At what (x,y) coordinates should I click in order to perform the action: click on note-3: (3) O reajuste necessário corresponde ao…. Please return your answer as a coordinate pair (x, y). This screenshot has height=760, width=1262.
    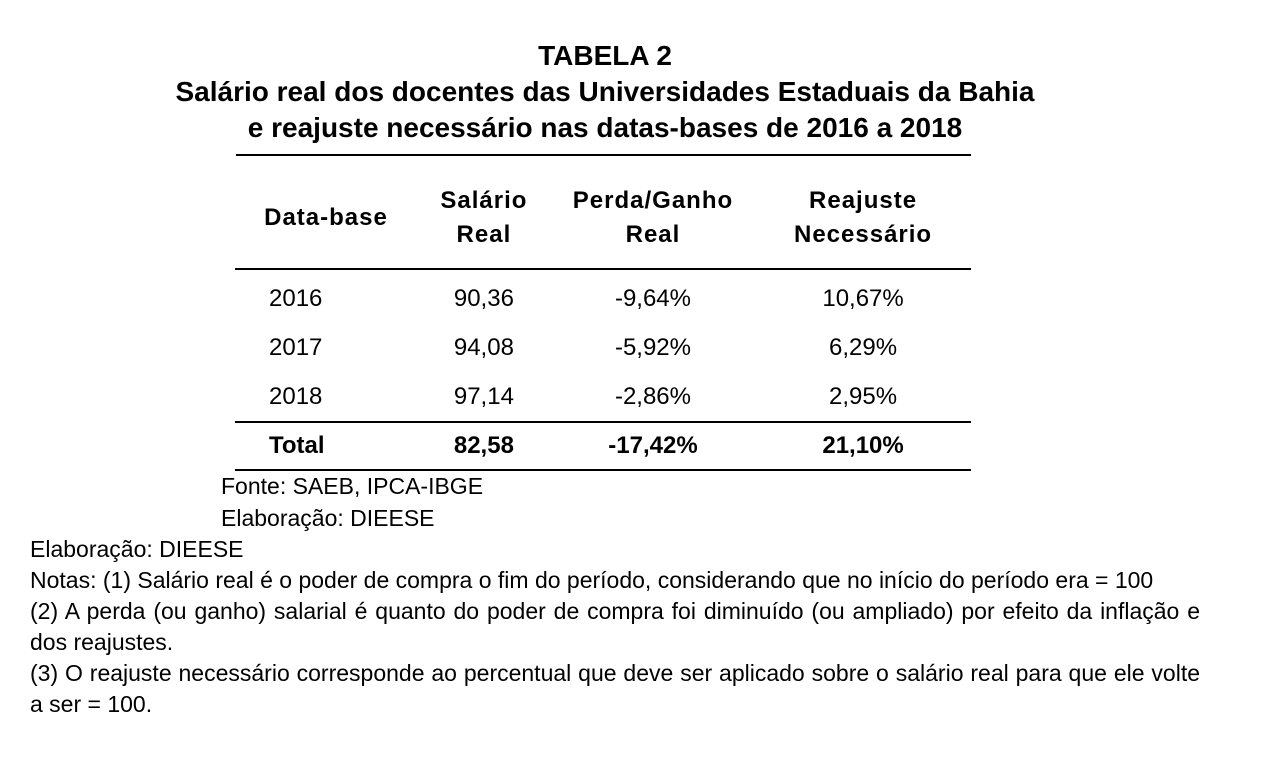
    Looking at the image, I should click on (615, 688).